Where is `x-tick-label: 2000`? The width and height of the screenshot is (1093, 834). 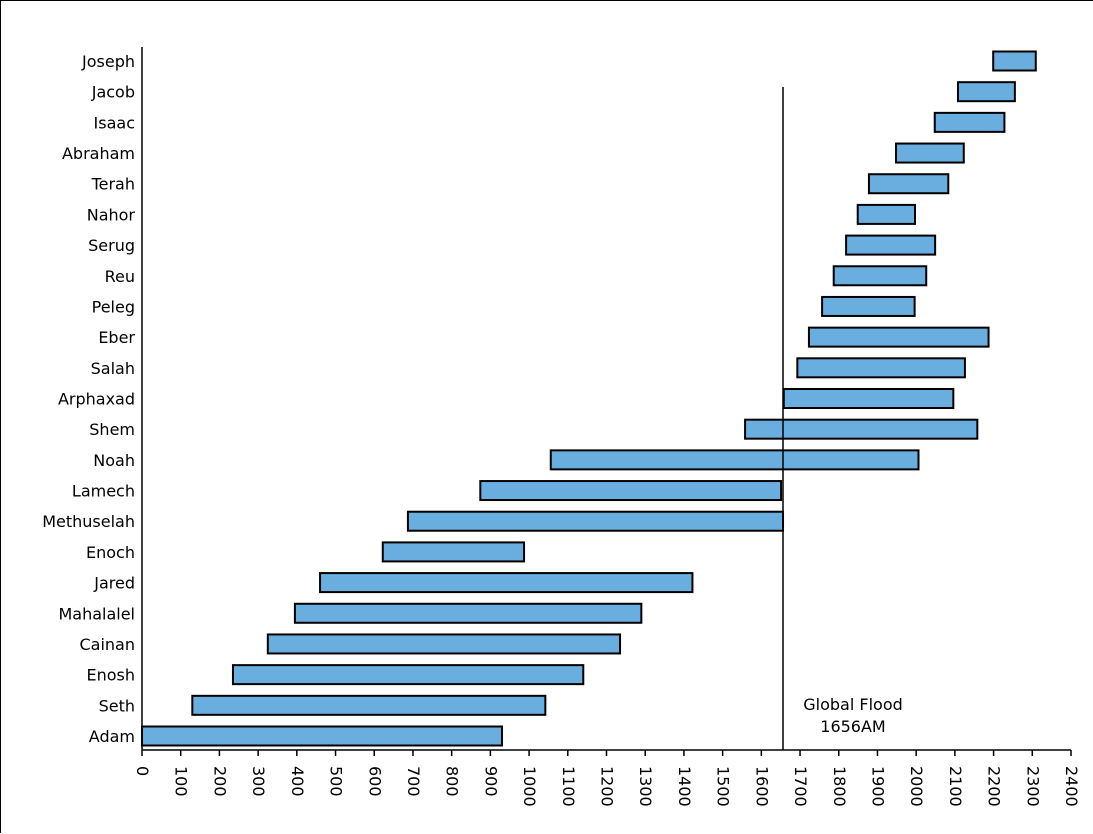
x-tick-label: 2000 is located at coordinates (916, 786).